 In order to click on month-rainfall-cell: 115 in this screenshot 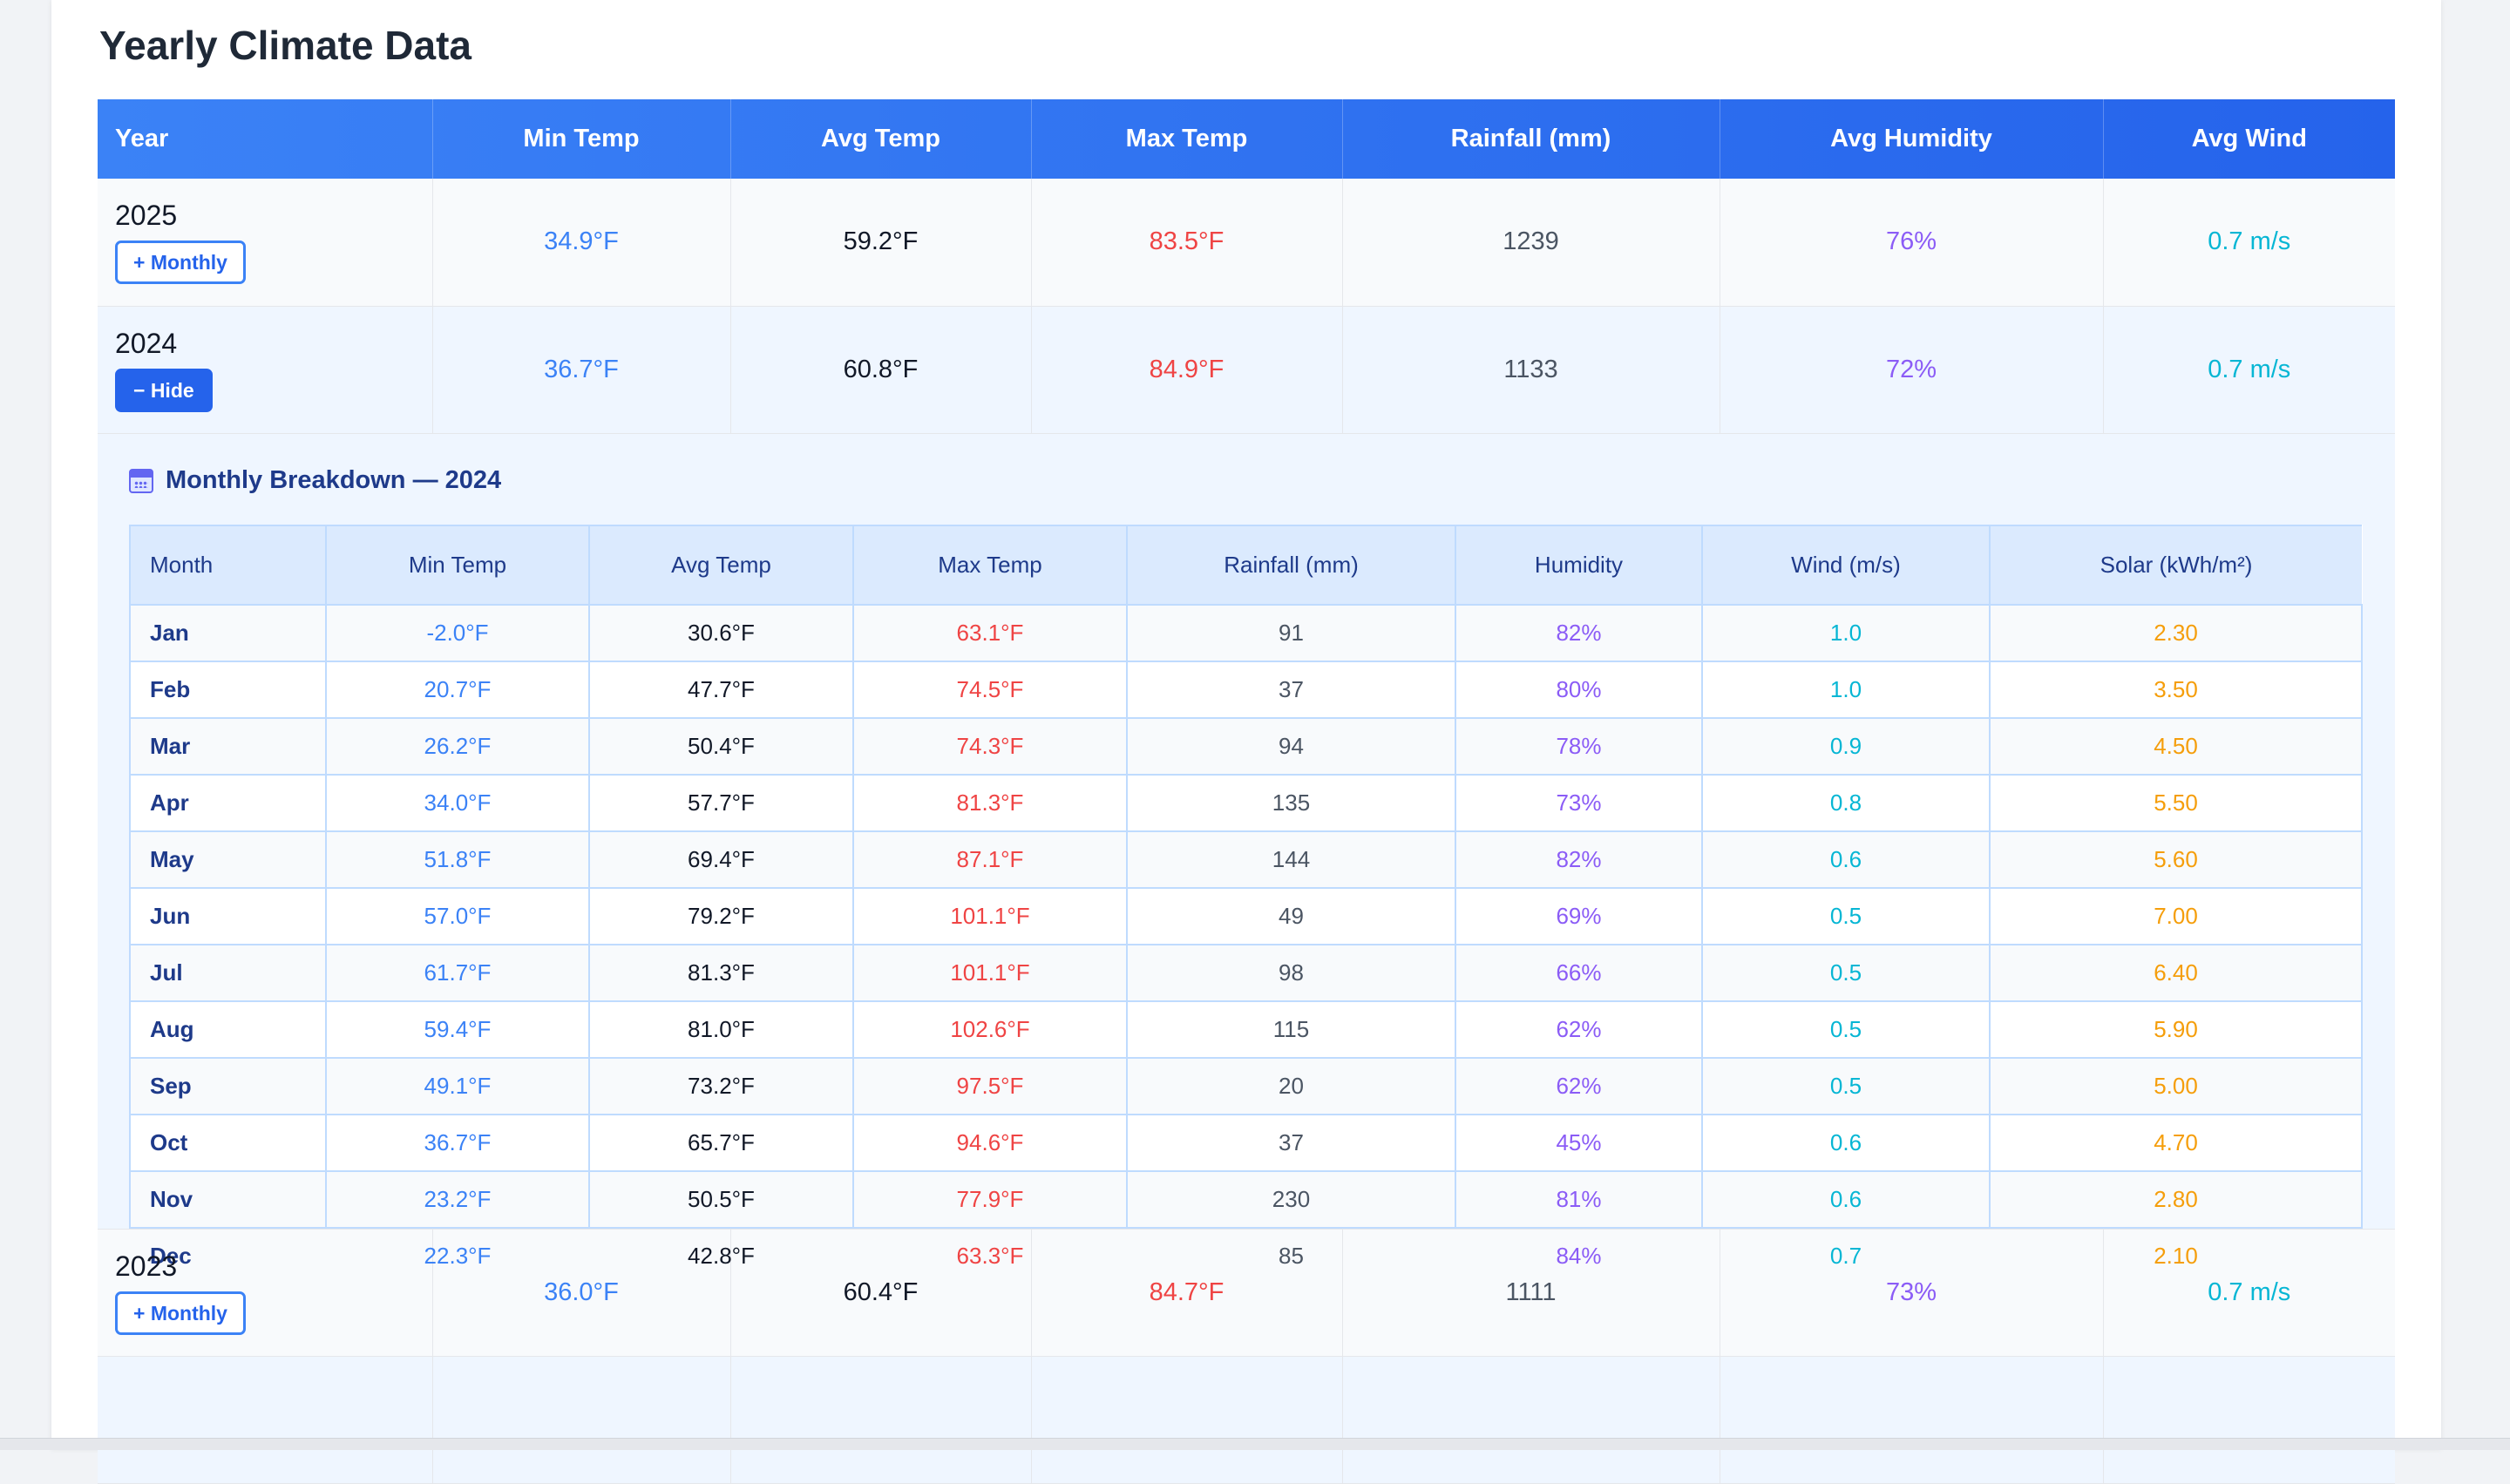, I will do `click(1291, 1029)`.